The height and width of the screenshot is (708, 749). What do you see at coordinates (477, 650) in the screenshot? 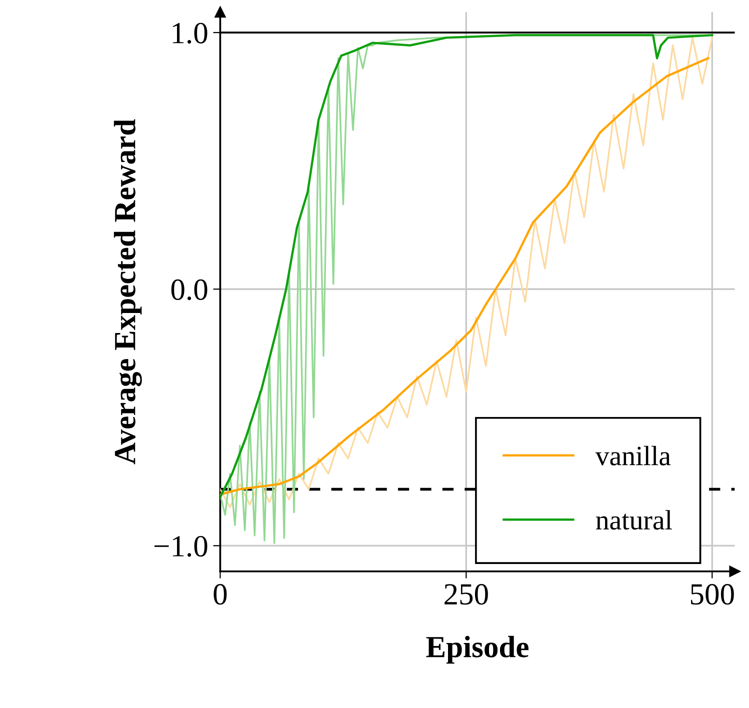
I see `x-axis-title: Episode` at bounding box center [477, 650].